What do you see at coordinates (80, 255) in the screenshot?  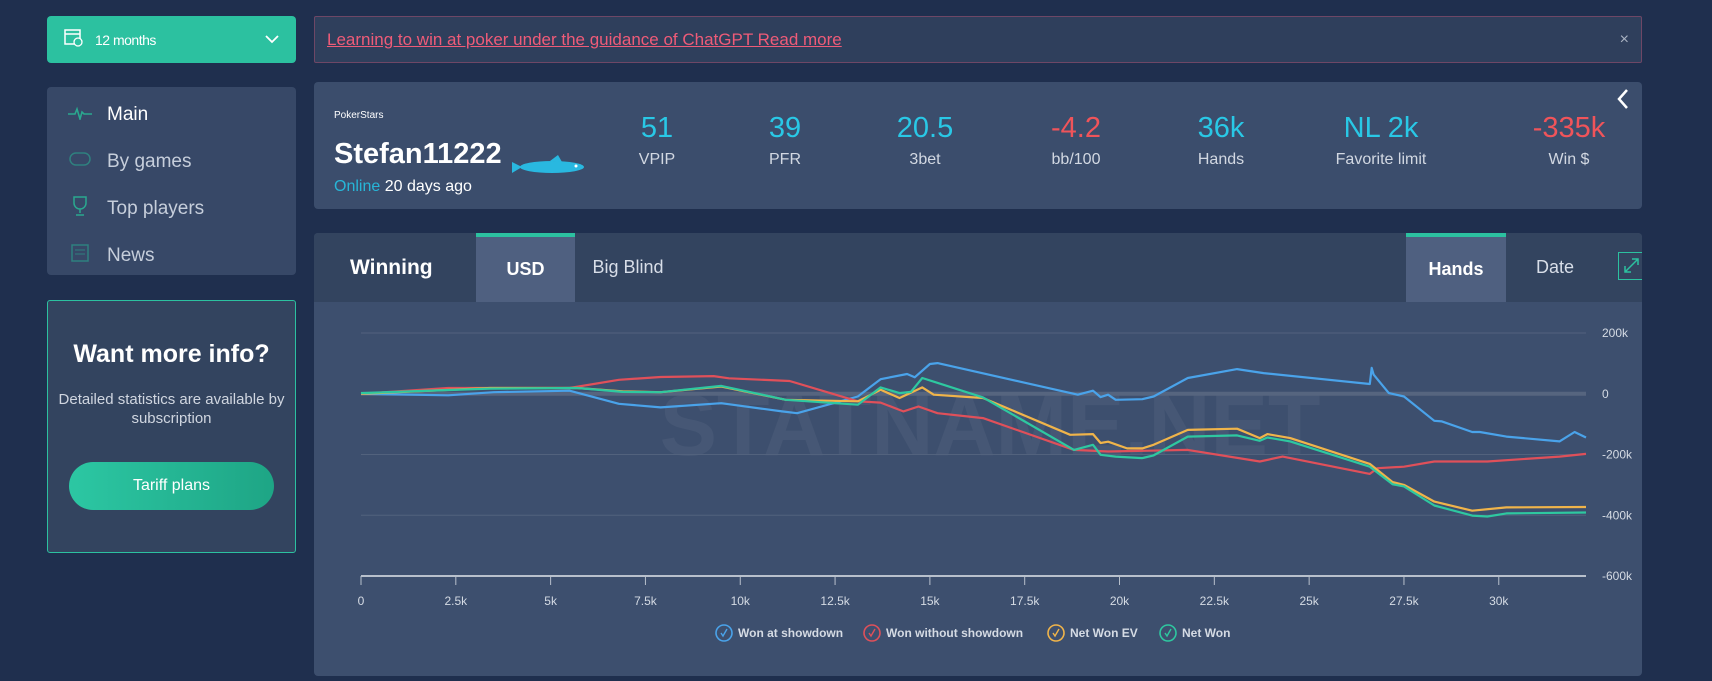 I see `newspaper-icon` at bounding box center [80, 255].